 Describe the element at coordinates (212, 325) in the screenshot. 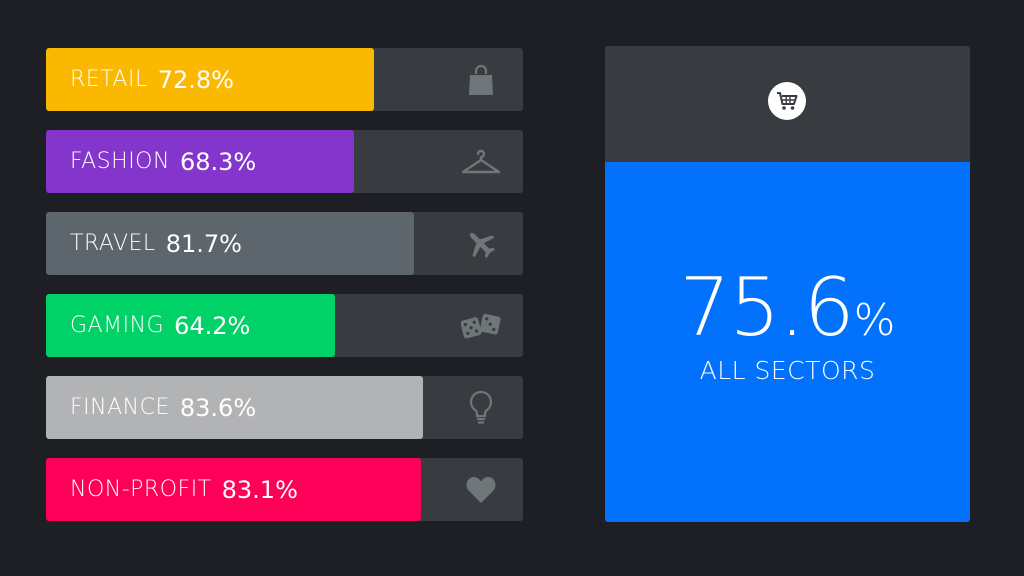

I see `bar-value-gaming: 64.2%` at that location.